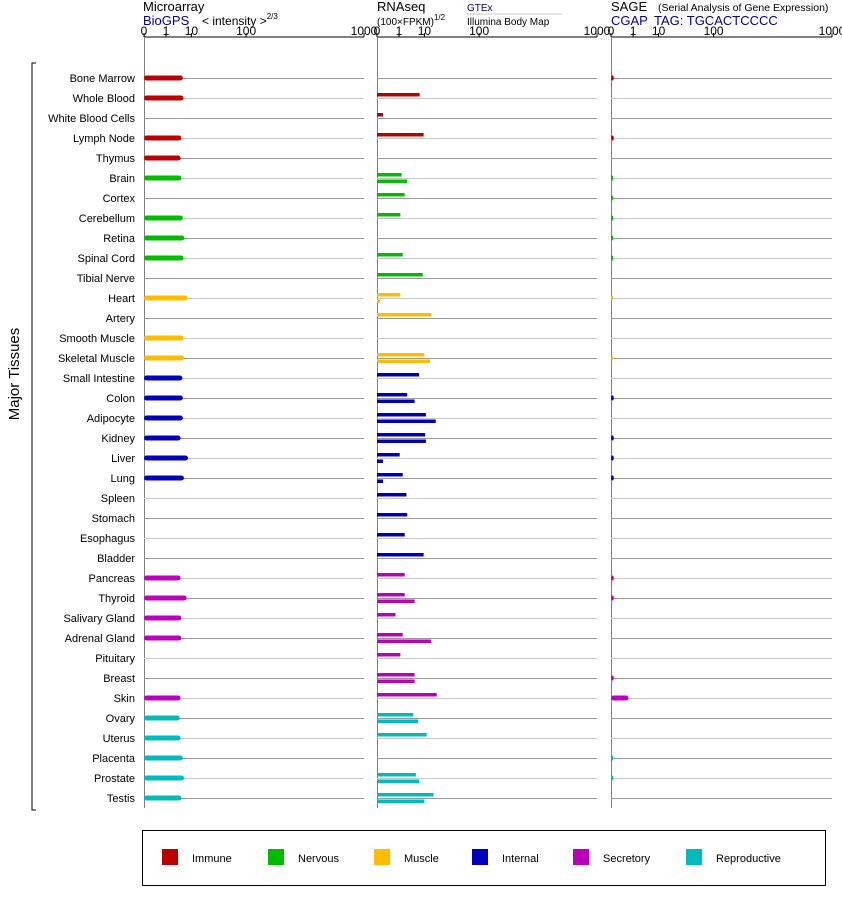  Describe the element at coordinates (116, 599) in the screenshot. I see `tissue-label: Thyroid` at that location.